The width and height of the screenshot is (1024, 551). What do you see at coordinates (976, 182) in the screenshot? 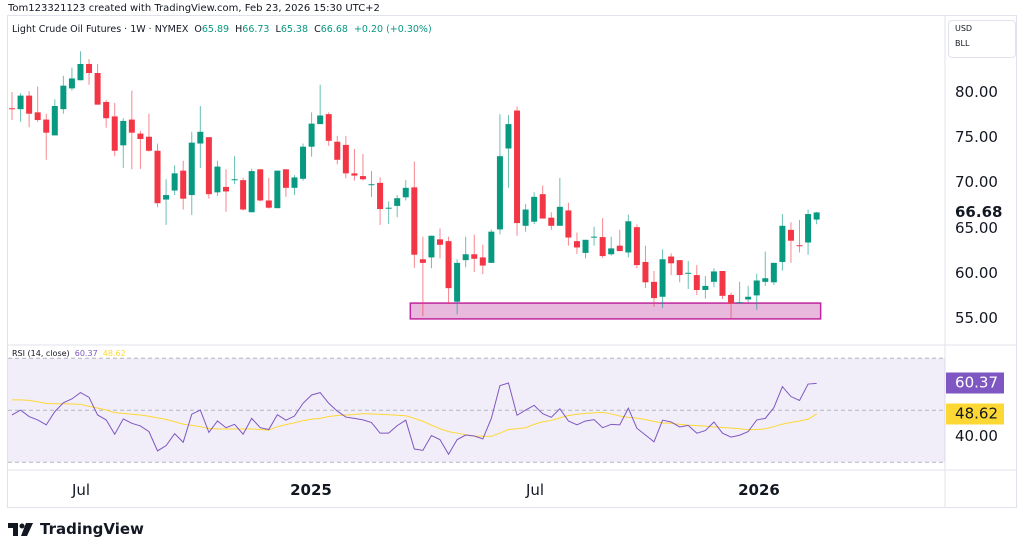
I see `price-tick: 70.00` at bounding box center [976, 182].